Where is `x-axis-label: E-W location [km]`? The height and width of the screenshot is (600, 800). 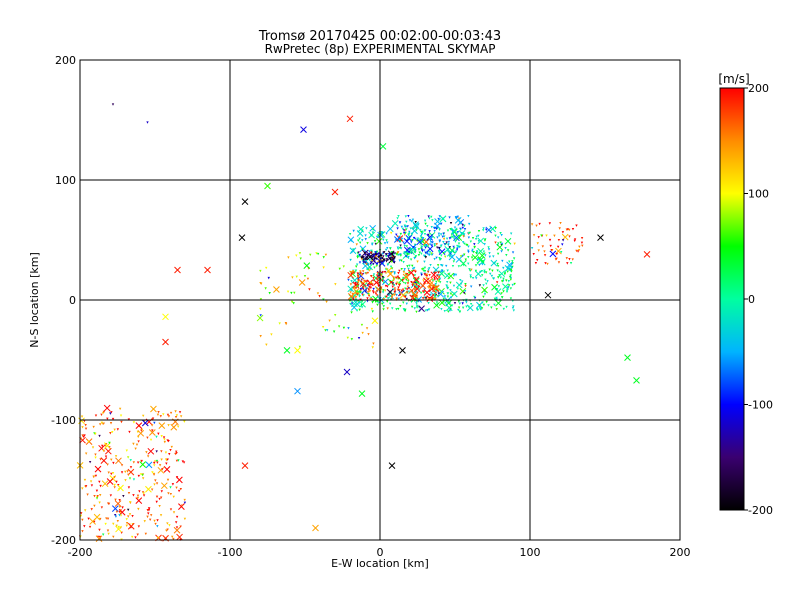
x-axis-label: E-W location [km] is located at coordinates (380, 563).